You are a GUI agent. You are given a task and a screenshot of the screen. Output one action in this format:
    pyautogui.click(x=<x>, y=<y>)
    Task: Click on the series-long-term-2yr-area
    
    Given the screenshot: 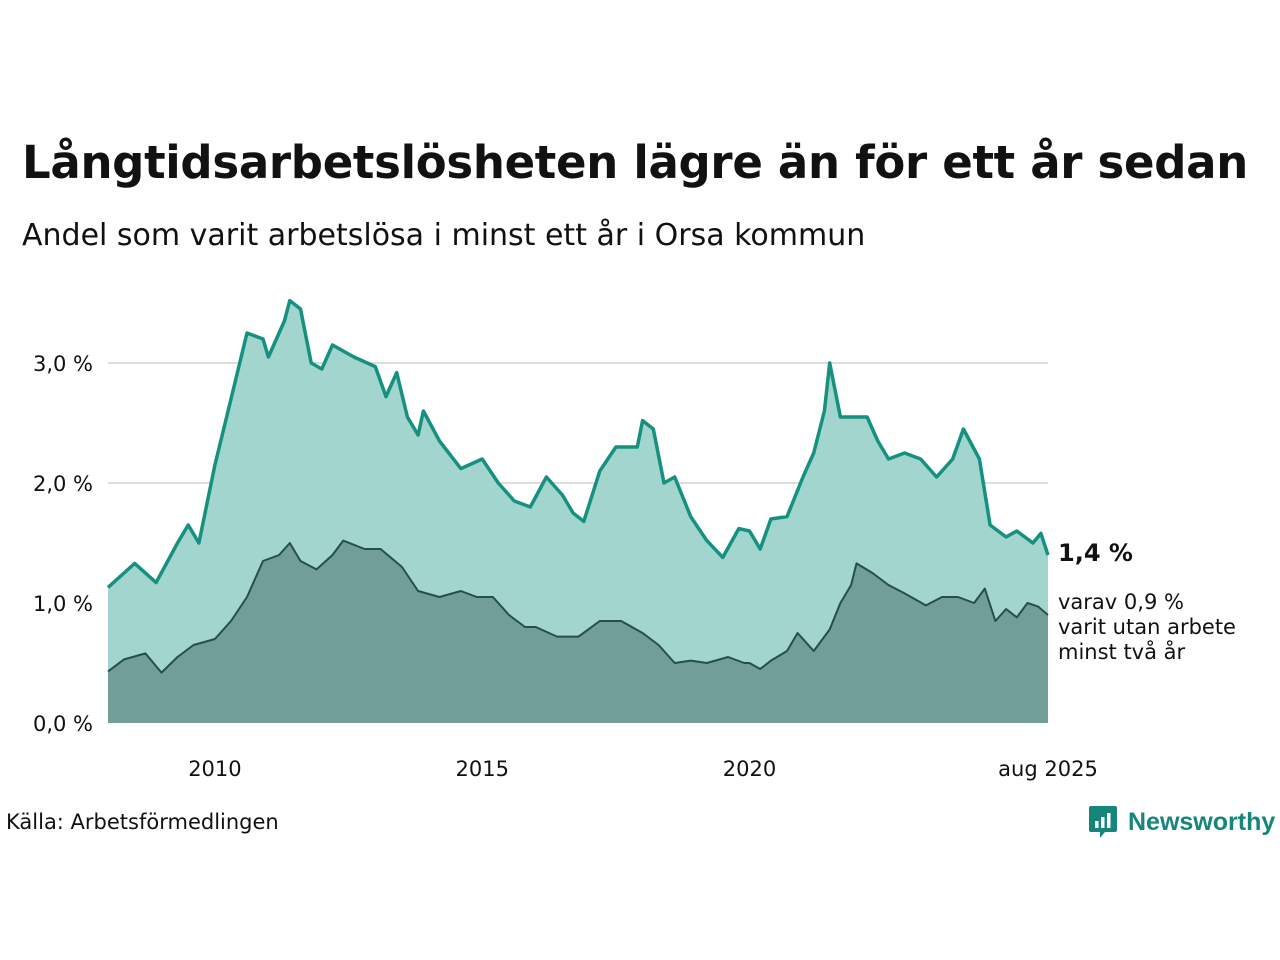 What is the action you would take?
    pyautogui.click(x=578, y=631)
    